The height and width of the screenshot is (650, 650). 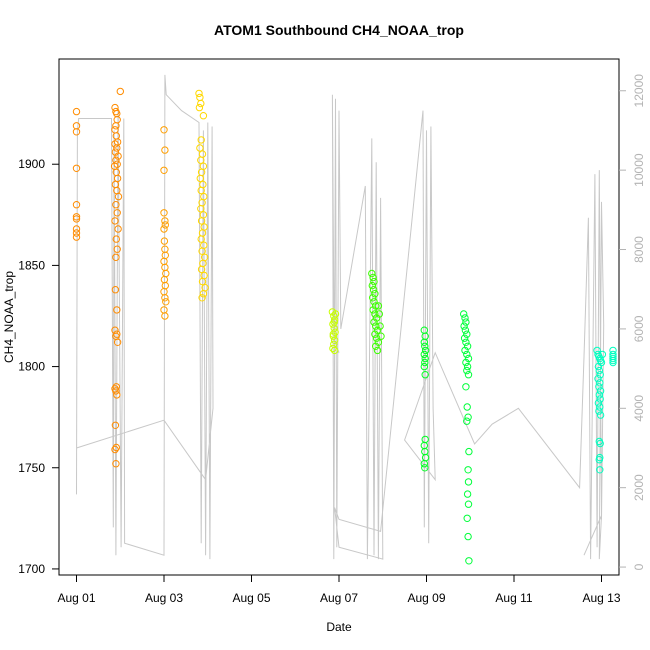 What do you see at coordinates (251, 598) in the screenshot?
I see `x-tick-label: Aug 05` at bounding box center [251, 598].